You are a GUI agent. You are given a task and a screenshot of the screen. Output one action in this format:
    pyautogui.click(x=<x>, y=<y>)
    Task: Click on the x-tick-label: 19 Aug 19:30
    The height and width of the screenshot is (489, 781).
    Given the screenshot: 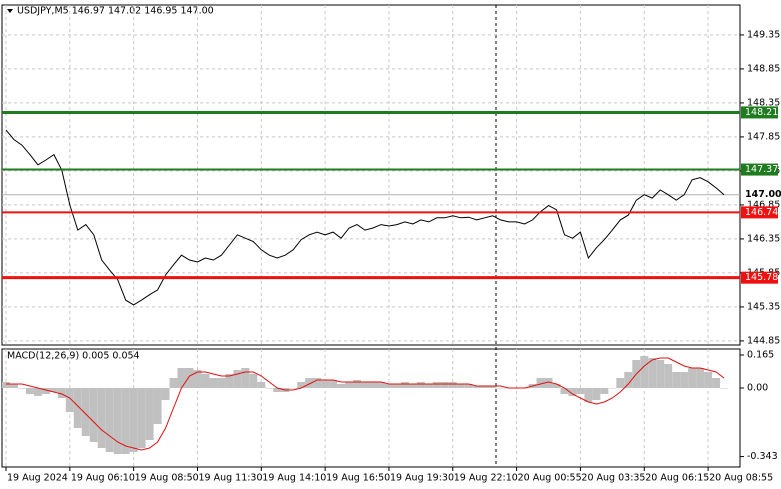 What is the action you would take?
    pyautogui.click(x=422, y=478)
    